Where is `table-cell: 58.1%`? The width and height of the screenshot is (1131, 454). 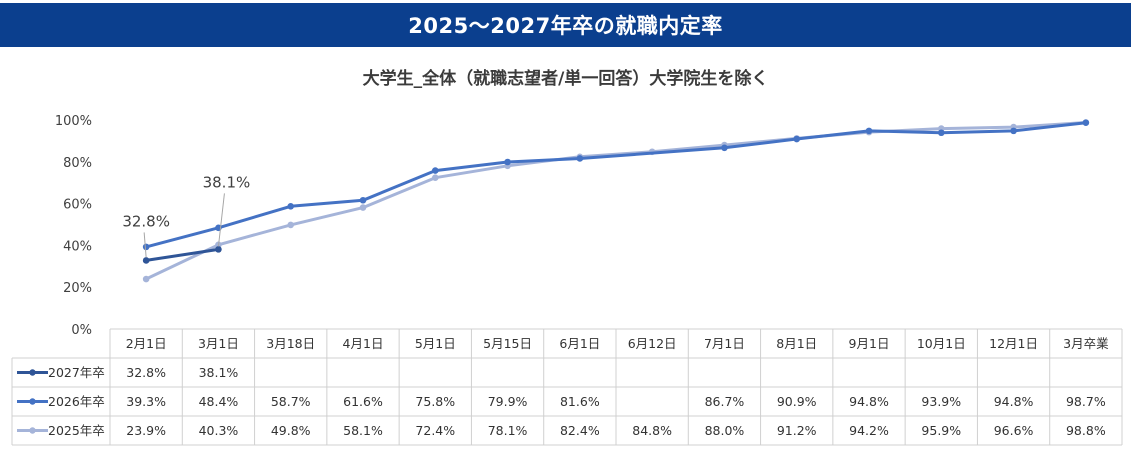
table-cell: 58.1% is located at coordinates (363, 430).